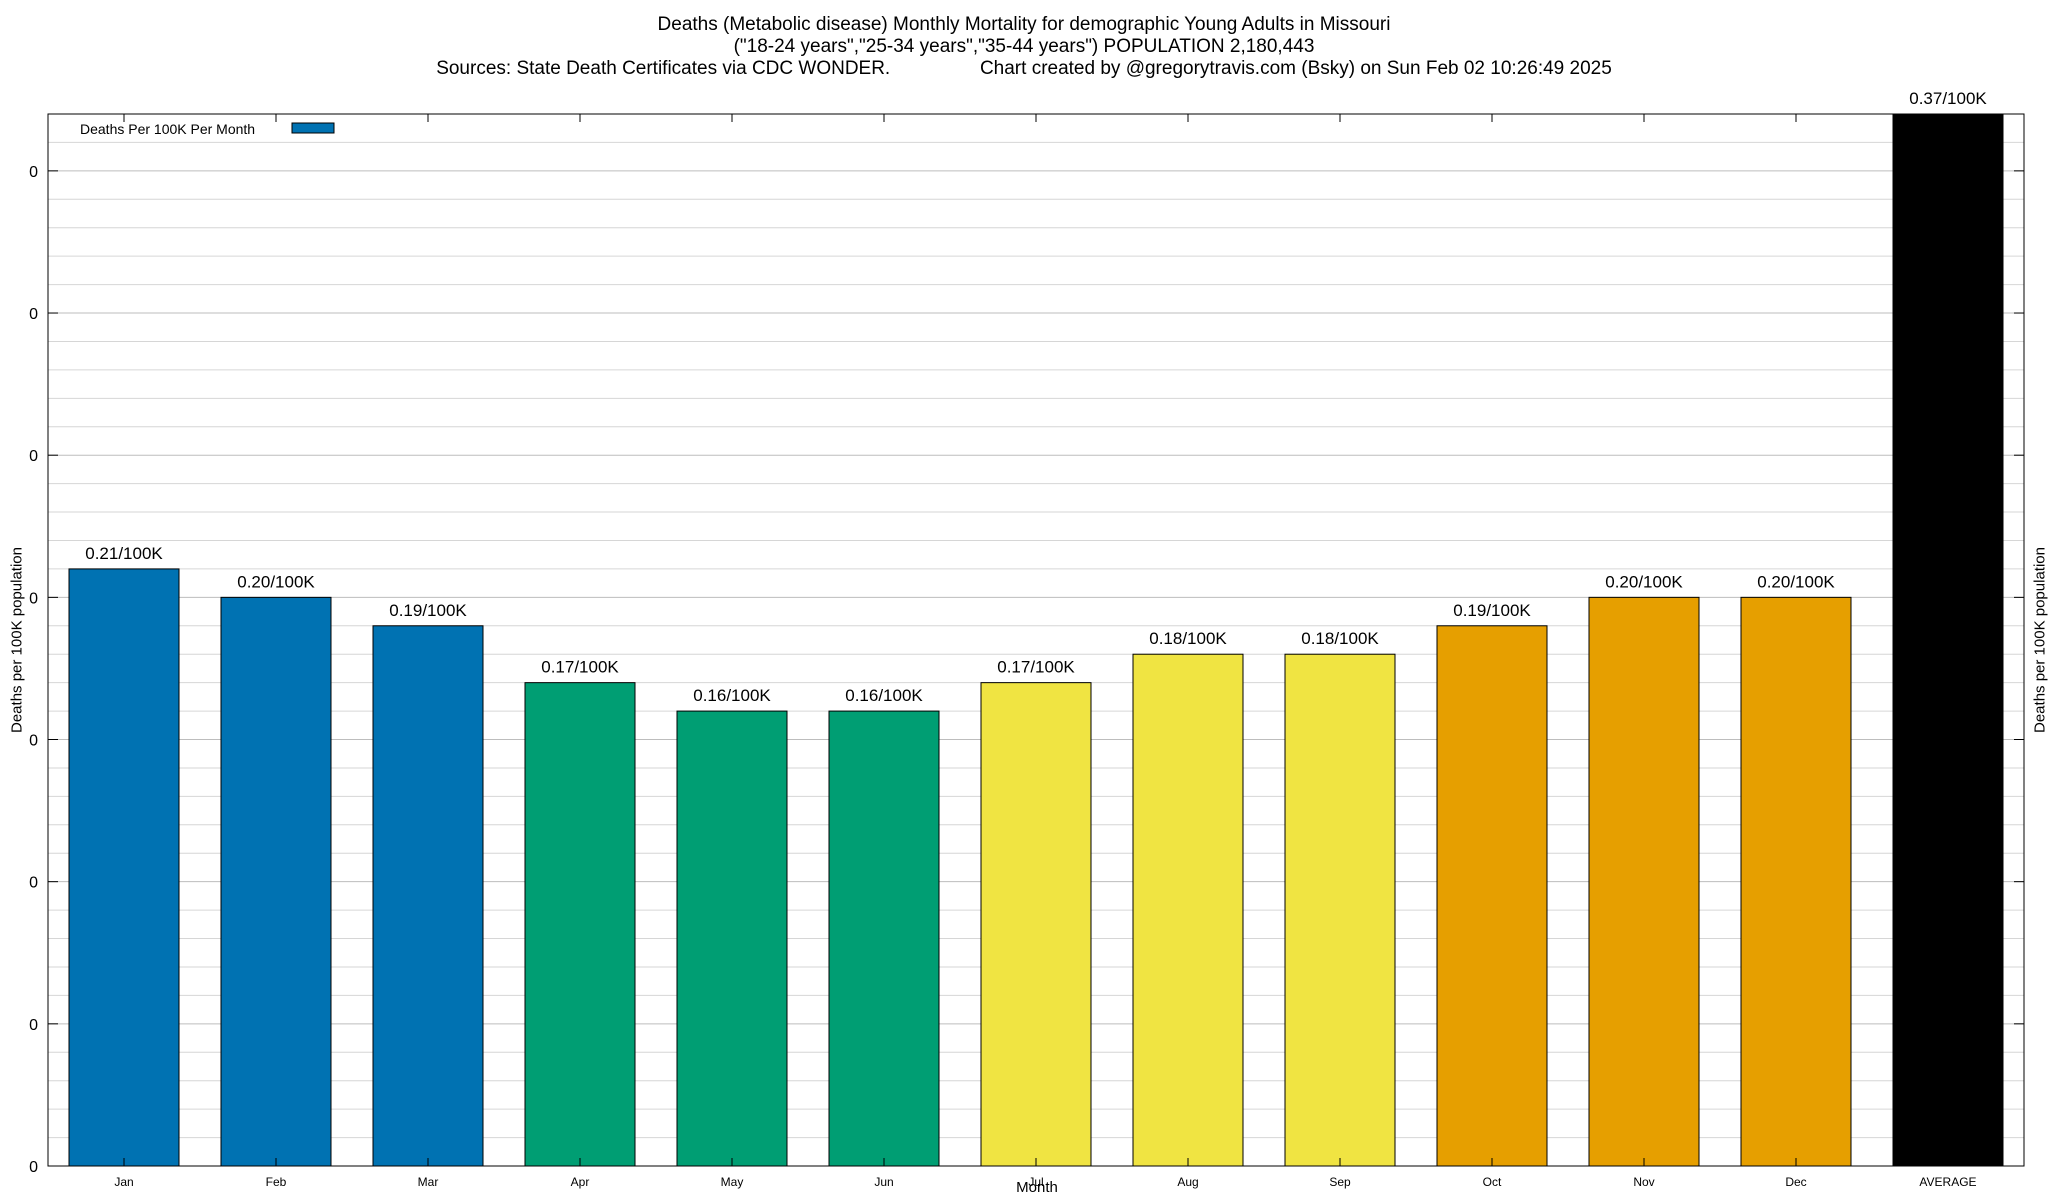 The width and height of the screenshot is (2048, 1200). What do you see at coordinates (1340, 1182) in the screenshot?
I see `x-tick-label: Sep` at bounding box center [1340, 1182].